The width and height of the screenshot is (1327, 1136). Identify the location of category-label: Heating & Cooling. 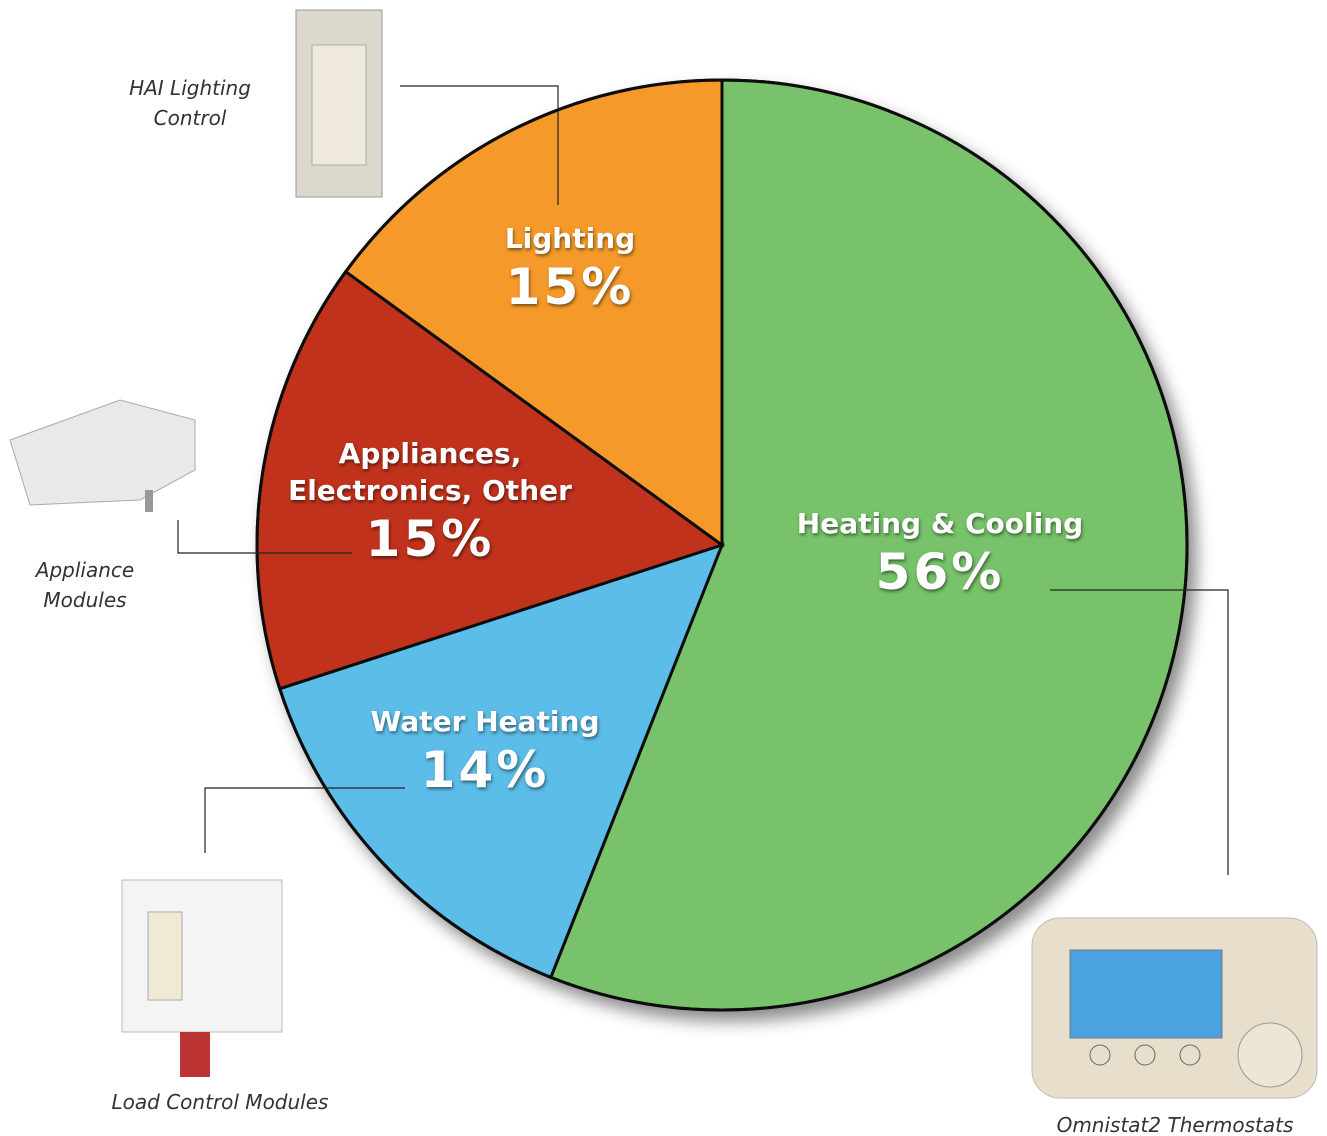
(940, 523).